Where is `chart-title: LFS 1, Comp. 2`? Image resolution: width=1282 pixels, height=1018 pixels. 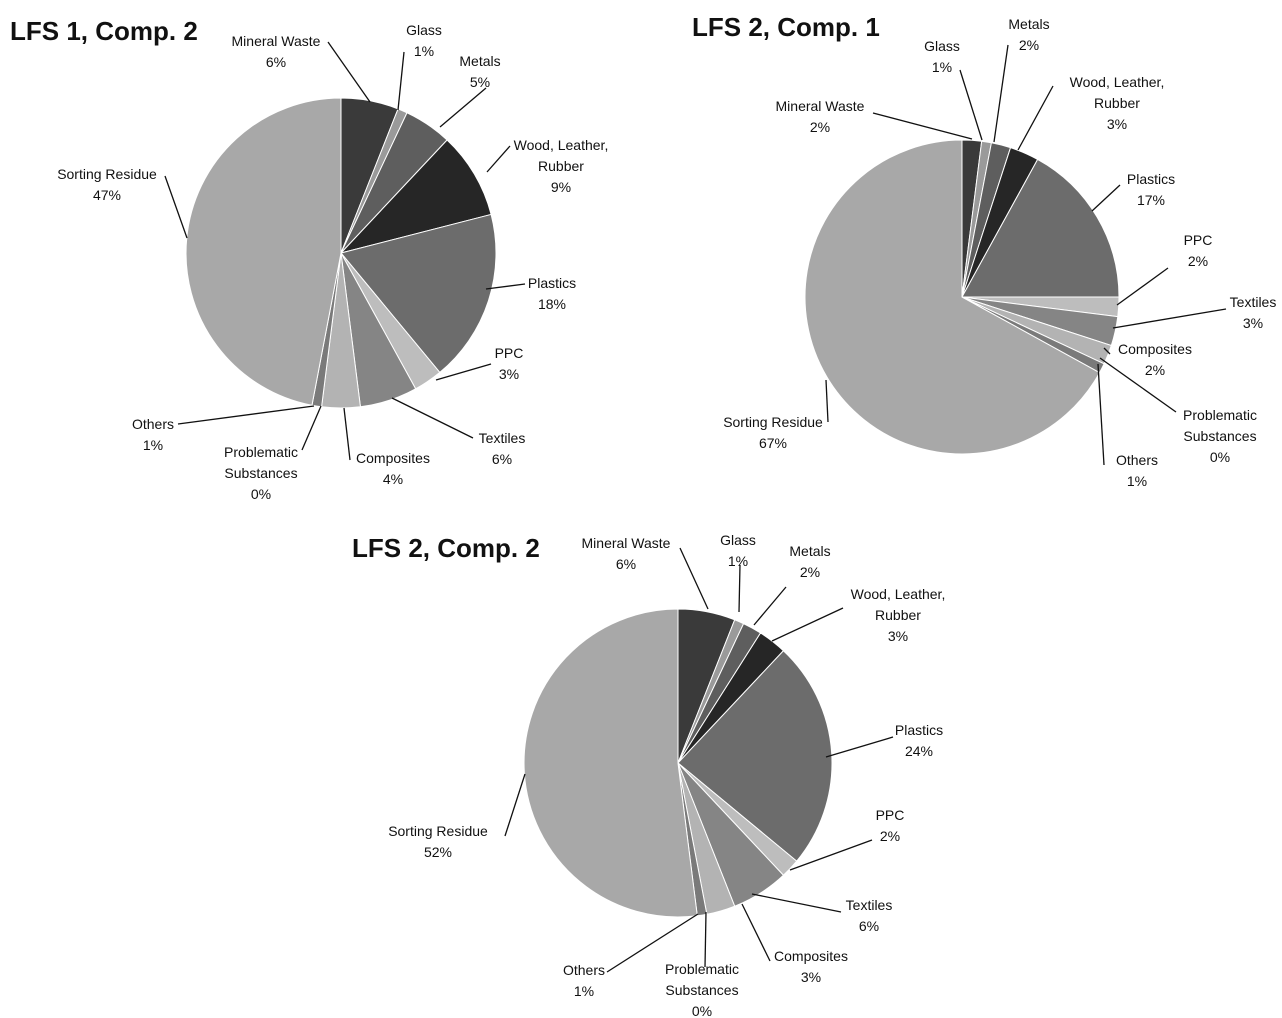 chart-title: LFS 1, Comp. 2 is located at coordinates (104, 31).